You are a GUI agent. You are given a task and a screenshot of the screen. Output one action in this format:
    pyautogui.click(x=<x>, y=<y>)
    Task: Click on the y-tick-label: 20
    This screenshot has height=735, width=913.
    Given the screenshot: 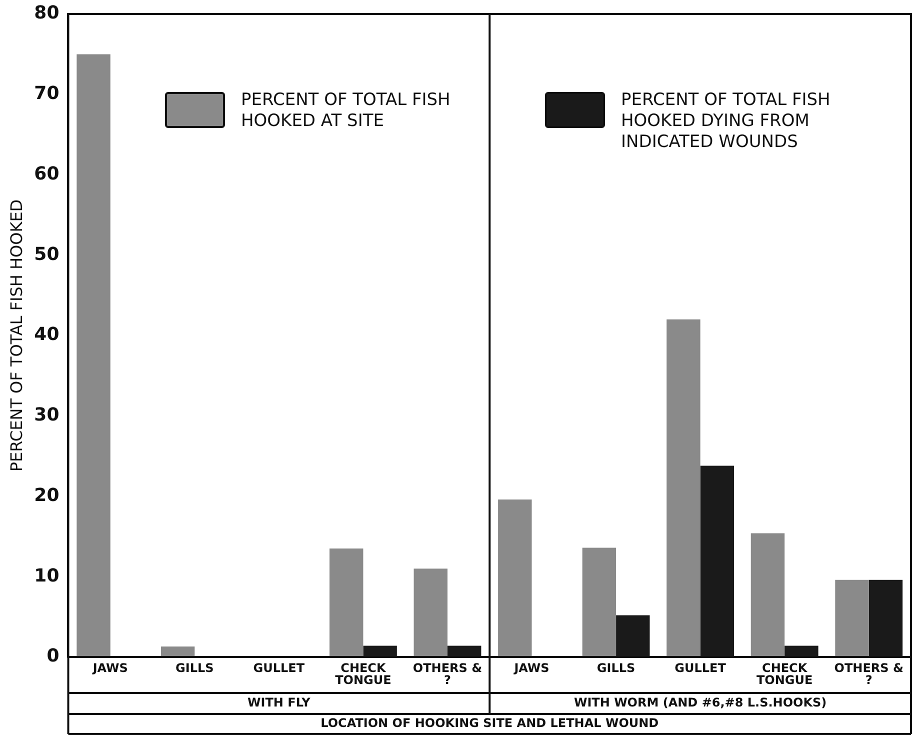 What is the action you would take?
    pyautogui.click(x=47, y=495)
    